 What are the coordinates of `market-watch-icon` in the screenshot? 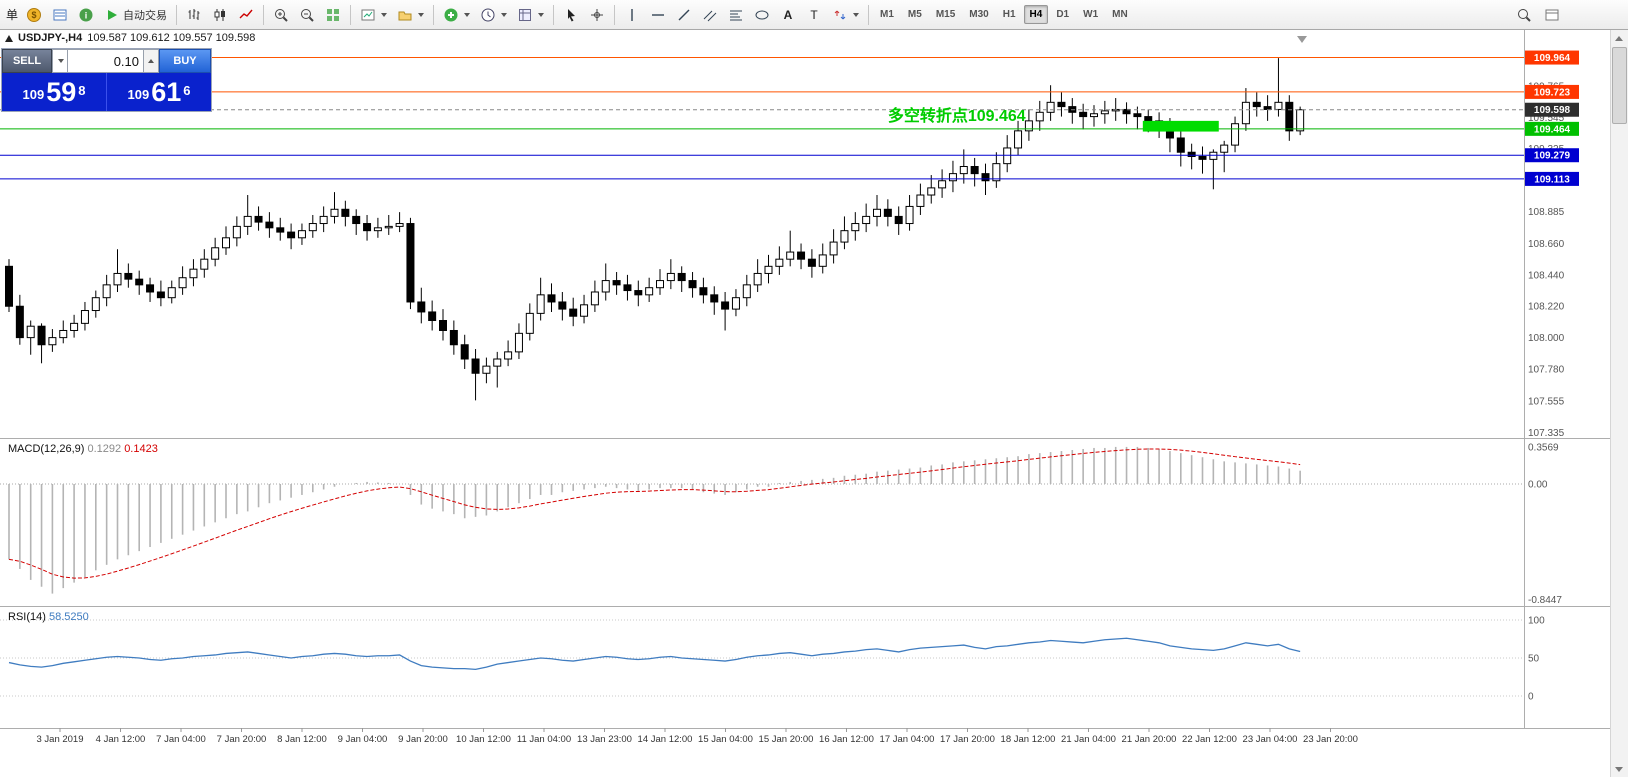 It's located at (60, 15).